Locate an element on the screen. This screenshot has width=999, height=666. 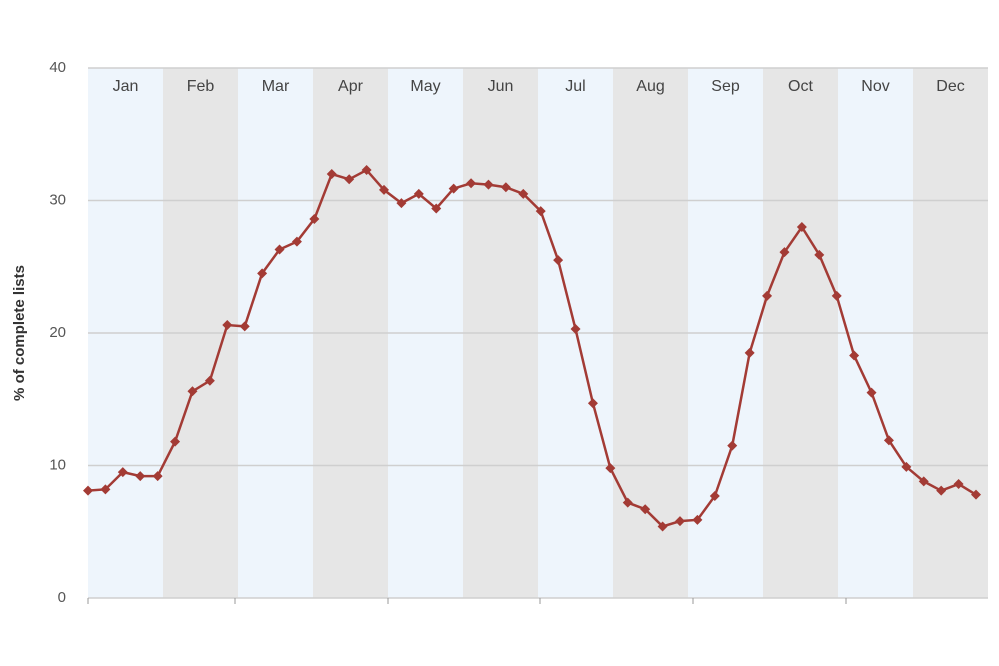
month-label: Apr is located at coordinates (351, 86).